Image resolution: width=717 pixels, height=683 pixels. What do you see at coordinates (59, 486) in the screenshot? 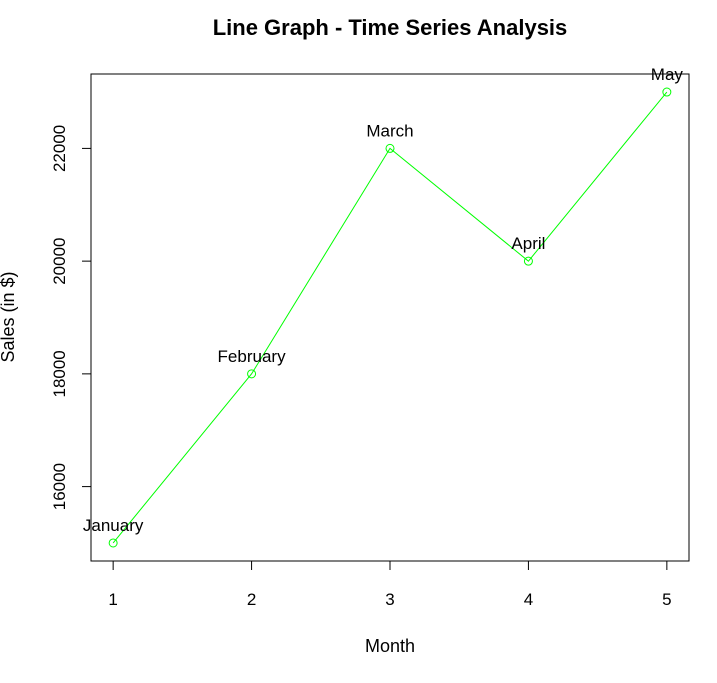
I see `y-tick-label: 16000` at bounding box center [59, 486].